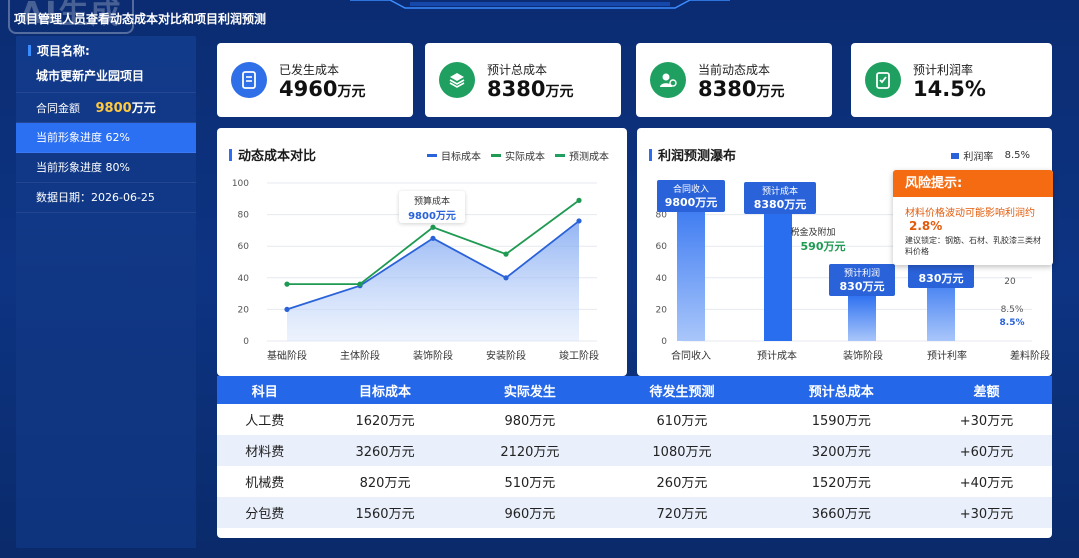 The height and width of the screenshot is (558, 1079). What do you see at coordinates (433, 355) in the screenshot?
I see `x-tick-label: 装饰阶段` at bounding box center [433, 355].